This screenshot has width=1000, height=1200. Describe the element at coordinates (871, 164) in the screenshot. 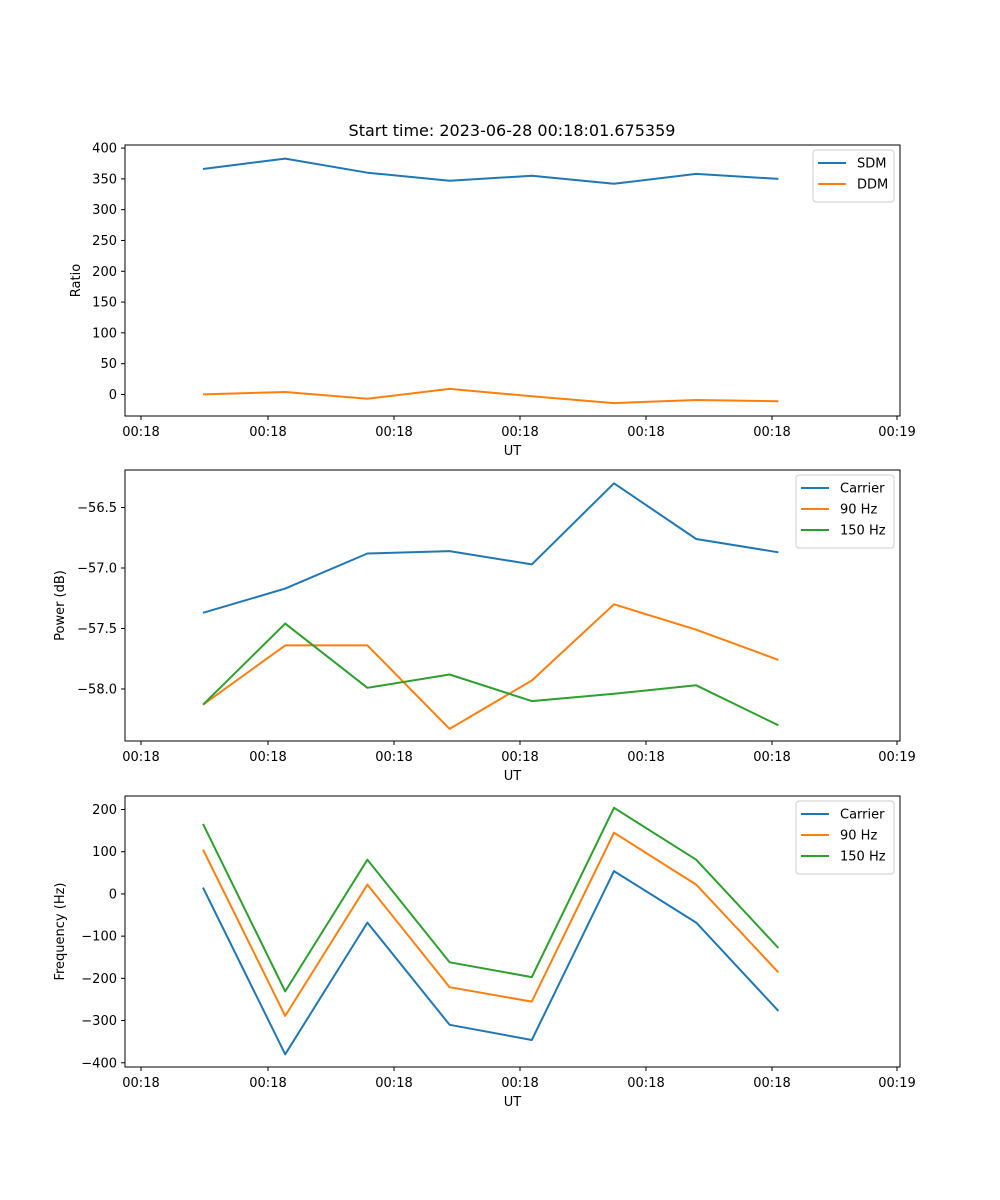

I see `legend-label: SDM` at that location.